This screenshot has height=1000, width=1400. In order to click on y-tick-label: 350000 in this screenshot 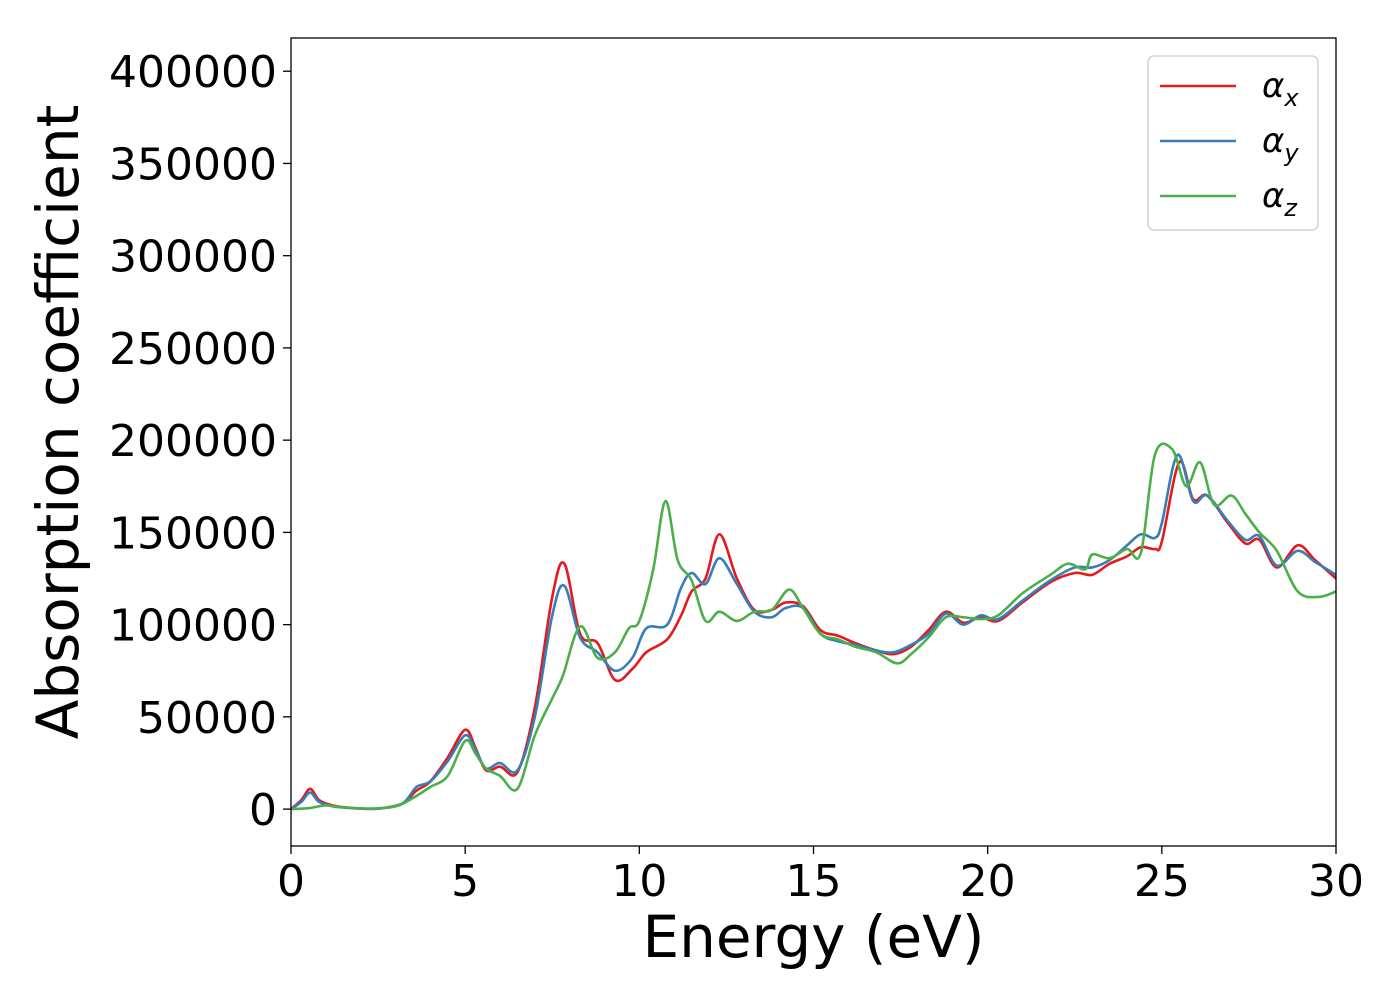, I will do `click(193, 164)`.